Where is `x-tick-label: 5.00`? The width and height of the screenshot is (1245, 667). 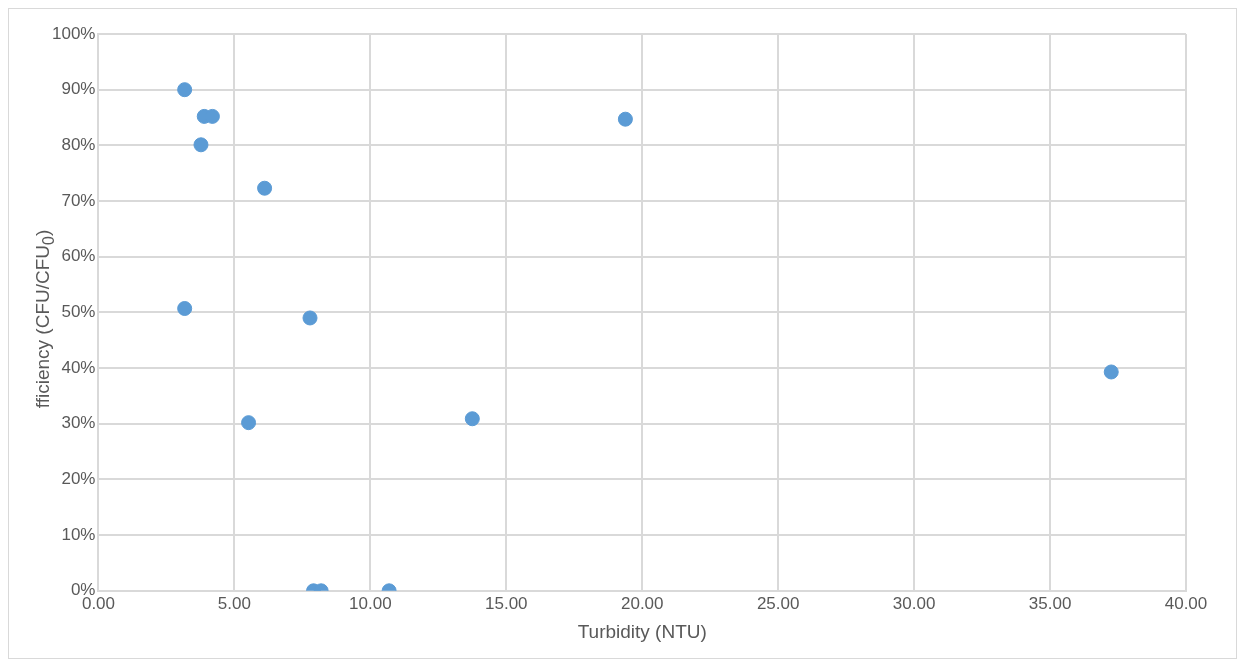
x-tick-label: 5.00 is located at coordinates (234, 603).